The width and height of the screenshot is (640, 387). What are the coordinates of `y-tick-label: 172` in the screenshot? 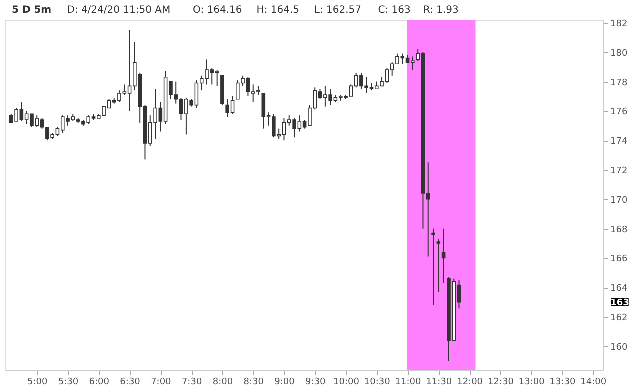 It's located at (619, 171).